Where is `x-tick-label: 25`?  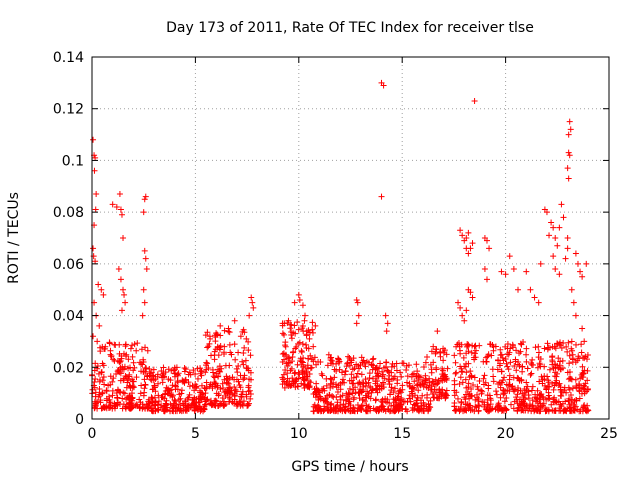 x-tick-label: 25 is located at coordinates (609, 434).